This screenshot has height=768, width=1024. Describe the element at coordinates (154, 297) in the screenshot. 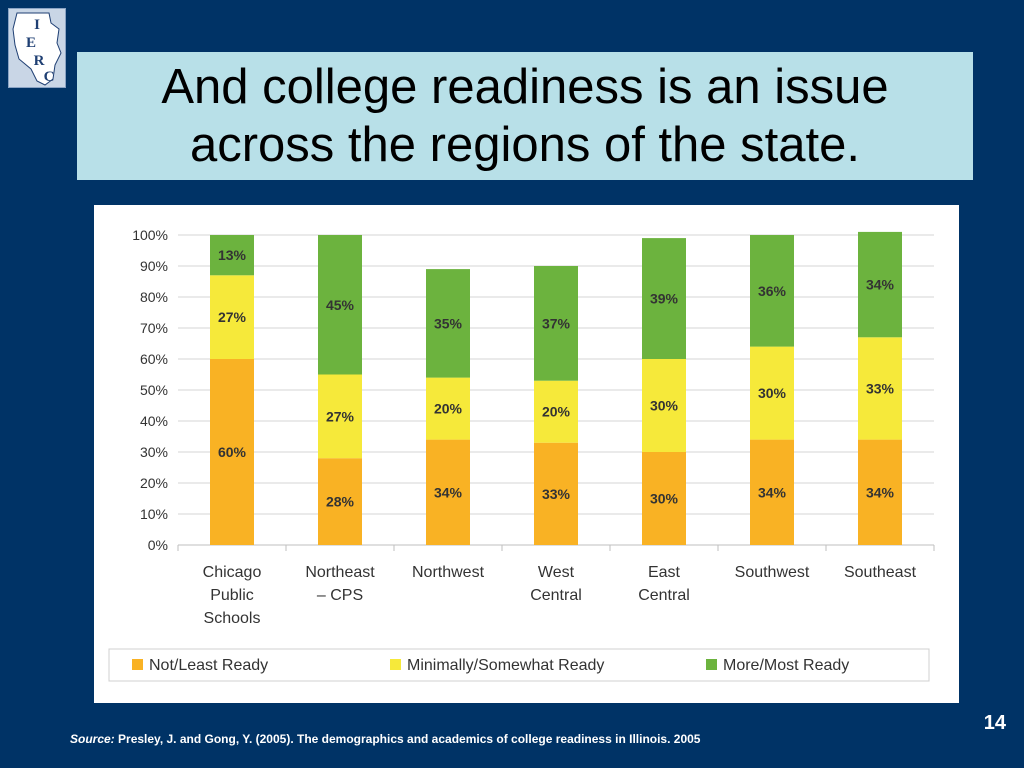

I see `y-tick-label: 80%` at that location.